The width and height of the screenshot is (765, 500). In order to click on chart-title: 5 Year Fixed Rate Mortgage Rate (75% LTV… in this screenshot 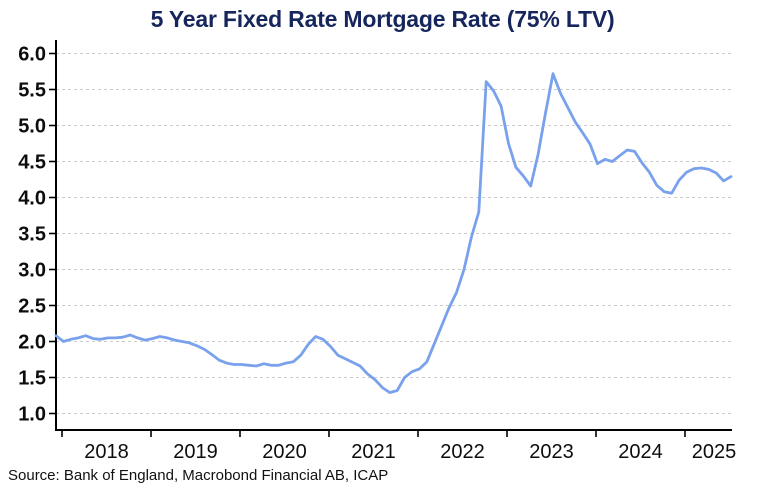, I will do `click(382, 19)`.